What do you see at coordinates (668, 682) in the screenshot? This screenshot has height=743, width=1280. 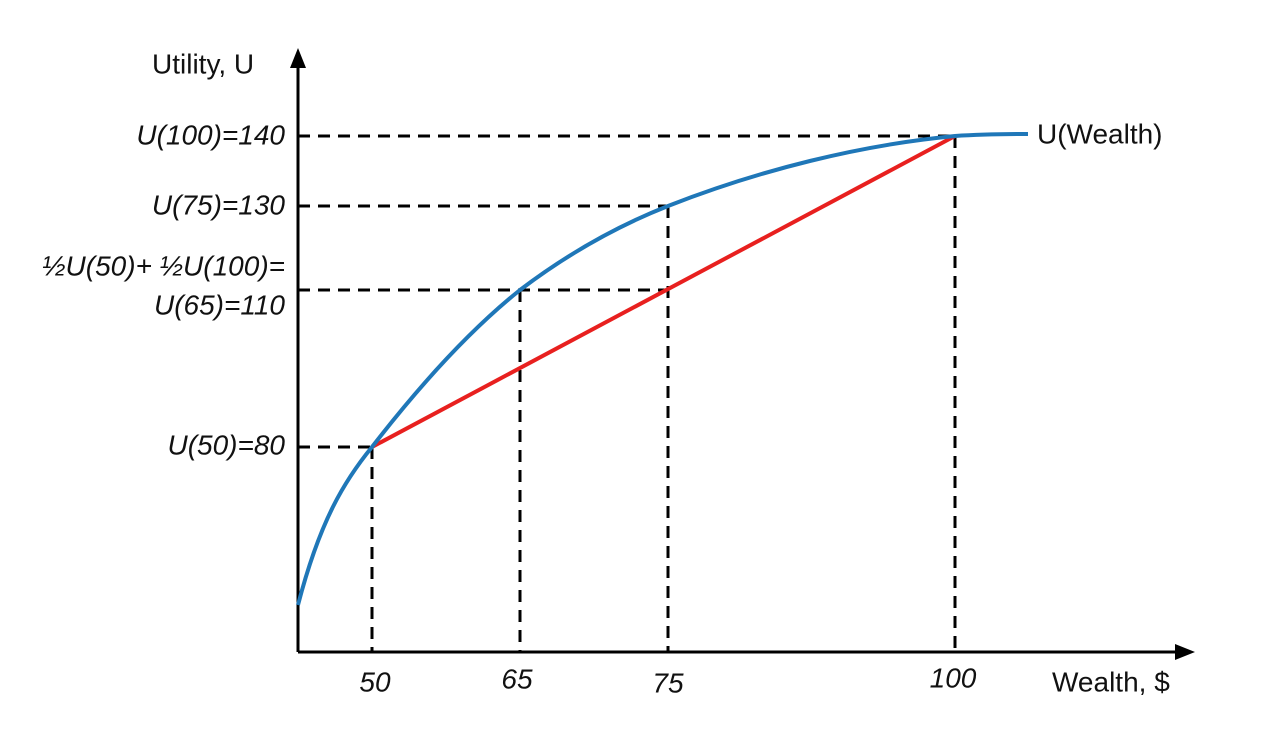 I see `x-label: 75` at bounding box center [668, 682].